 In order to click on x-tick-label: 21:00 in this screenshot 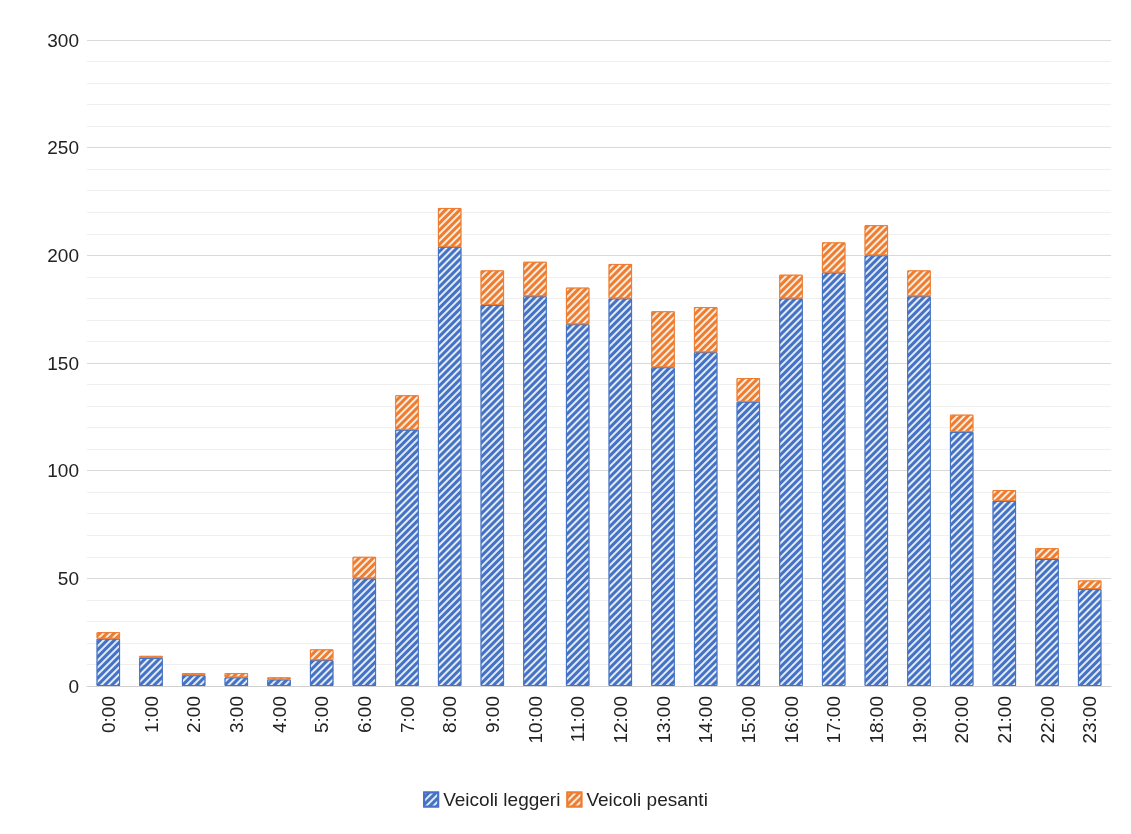, I will do `click(1004, 720)`.